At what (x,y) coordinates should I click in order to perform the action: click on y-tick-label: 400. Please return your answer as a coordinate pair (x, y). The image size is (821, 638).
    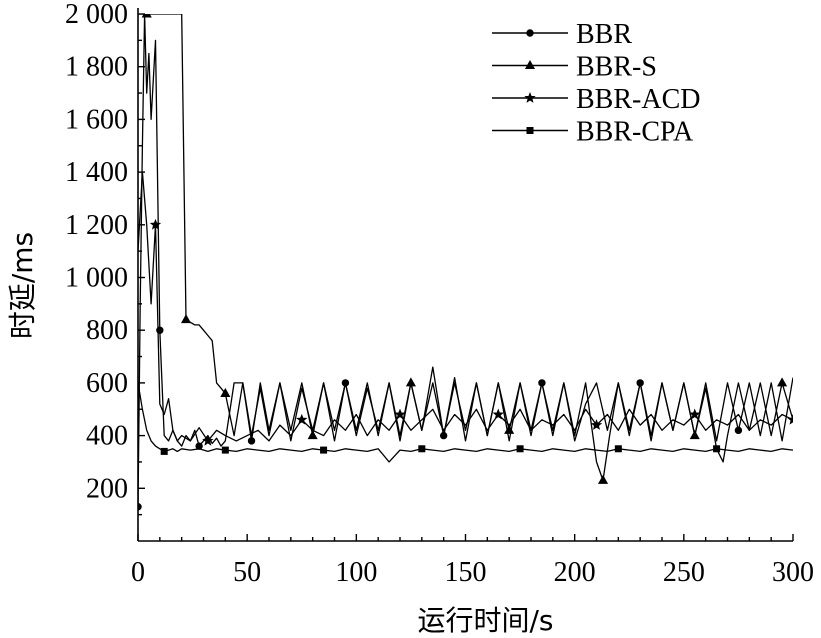
    Looking at the image, I should click on (107, 436).